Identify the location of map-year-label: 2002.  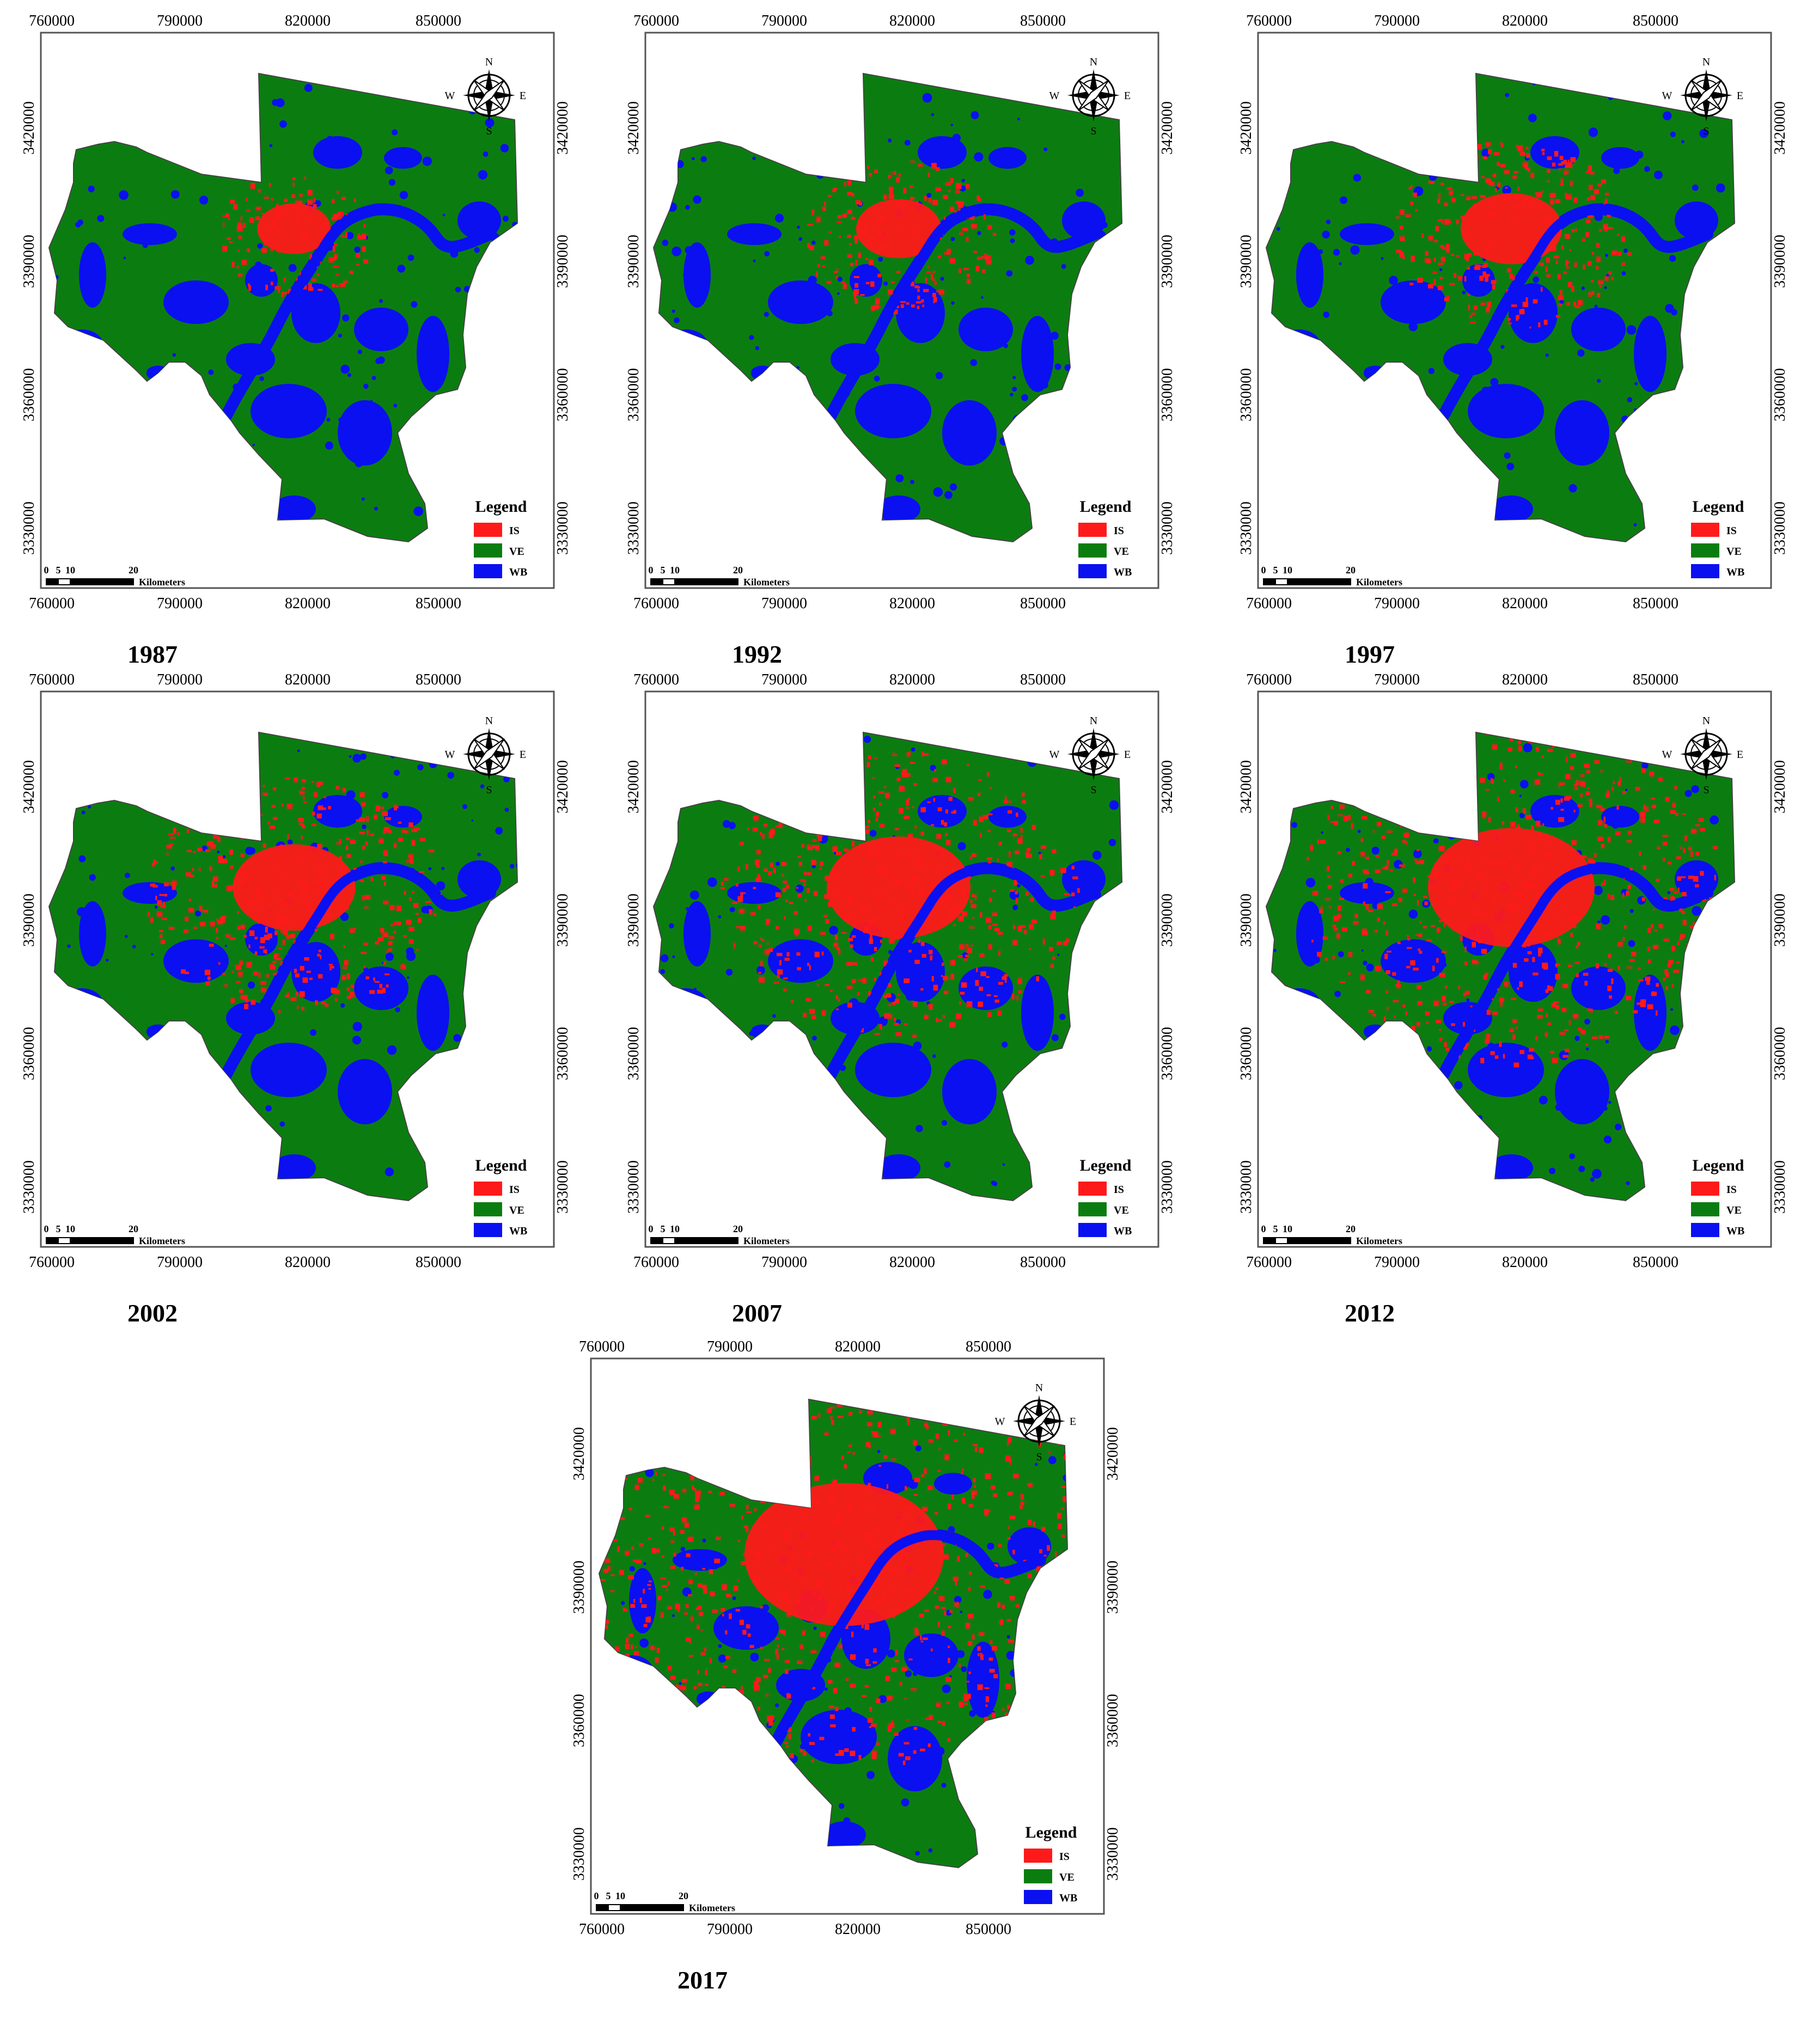
(152, 1313).